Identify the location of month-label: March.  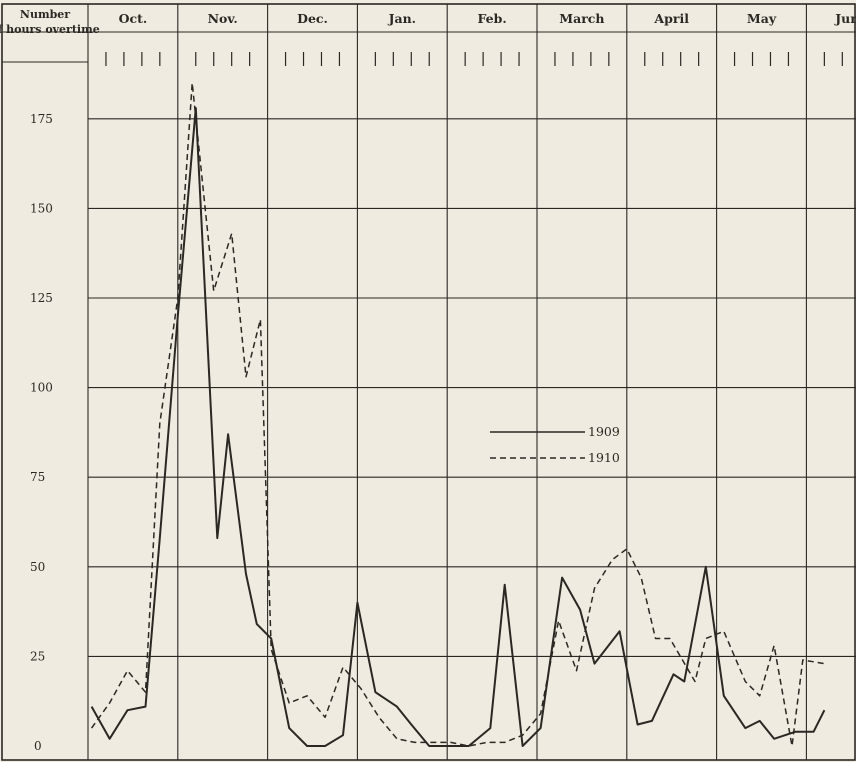
(581, 18).